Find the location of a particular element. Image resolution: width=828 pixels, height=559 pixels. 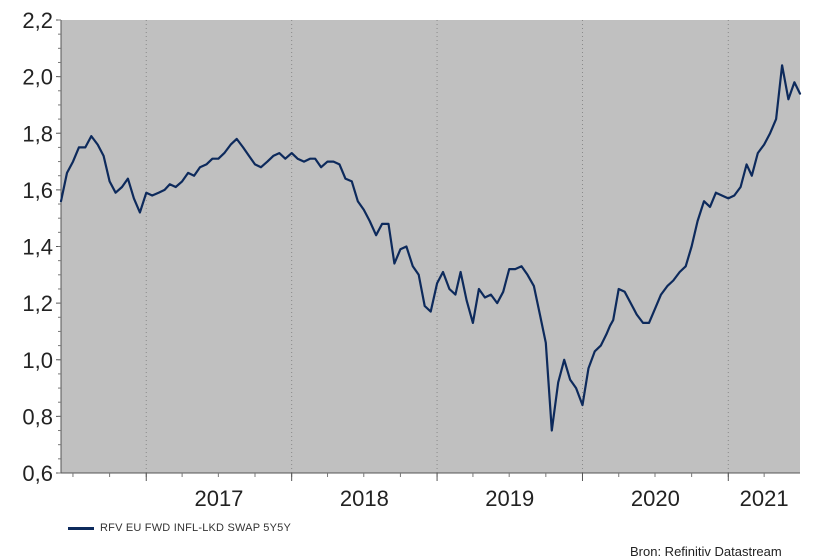

y-tick-label: 2,0 is located at coordinates (37, 77).